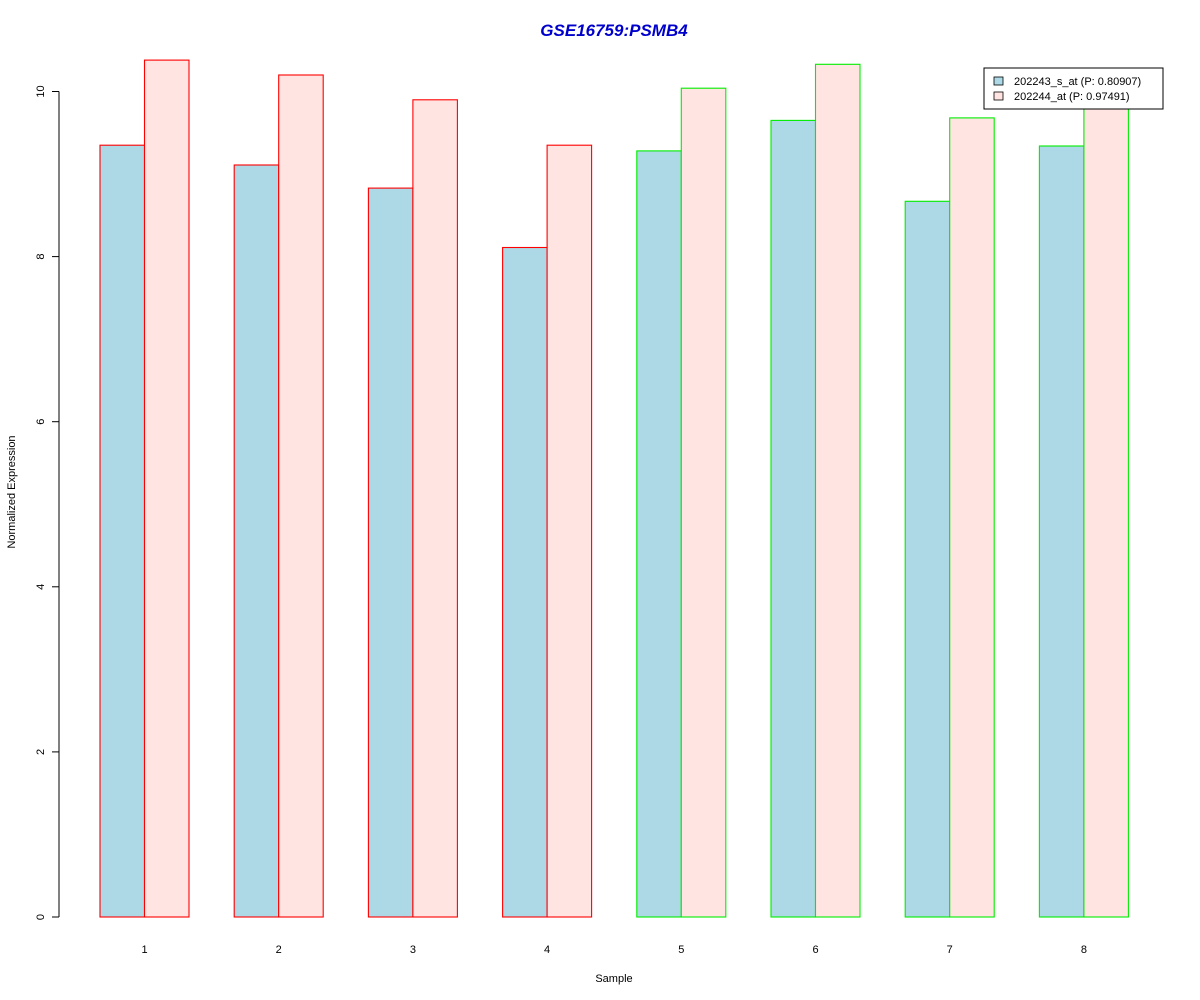 The image size is (1200, 1000). I want to click on y-tick-label-0: 0, so click(41, 917).